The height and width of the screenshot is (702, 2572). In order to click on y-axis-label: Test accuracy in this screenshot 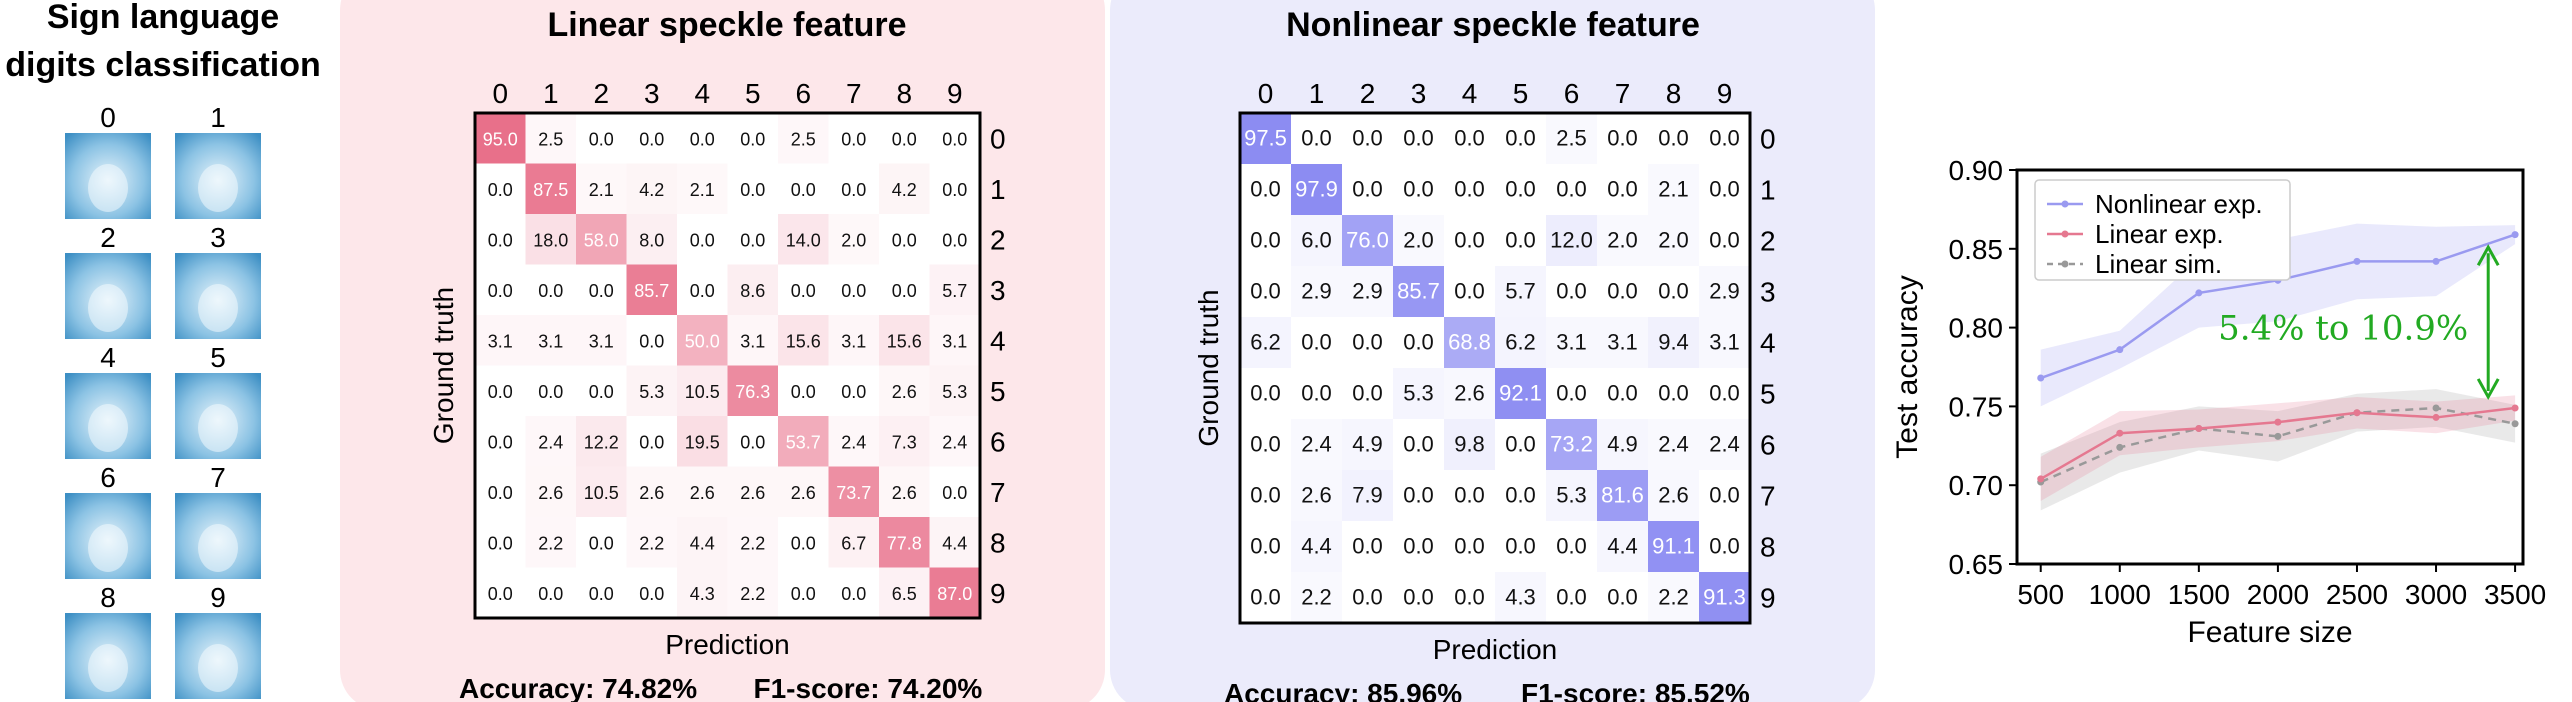, I will do `click(1907, 366)`.